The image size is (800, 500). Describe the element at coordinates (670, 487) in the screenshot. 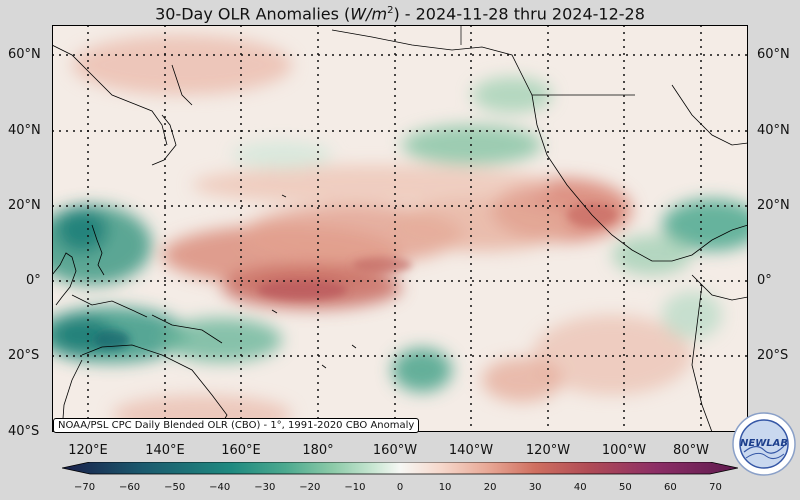

I see `colorbar-tick-label: 60` at that location.